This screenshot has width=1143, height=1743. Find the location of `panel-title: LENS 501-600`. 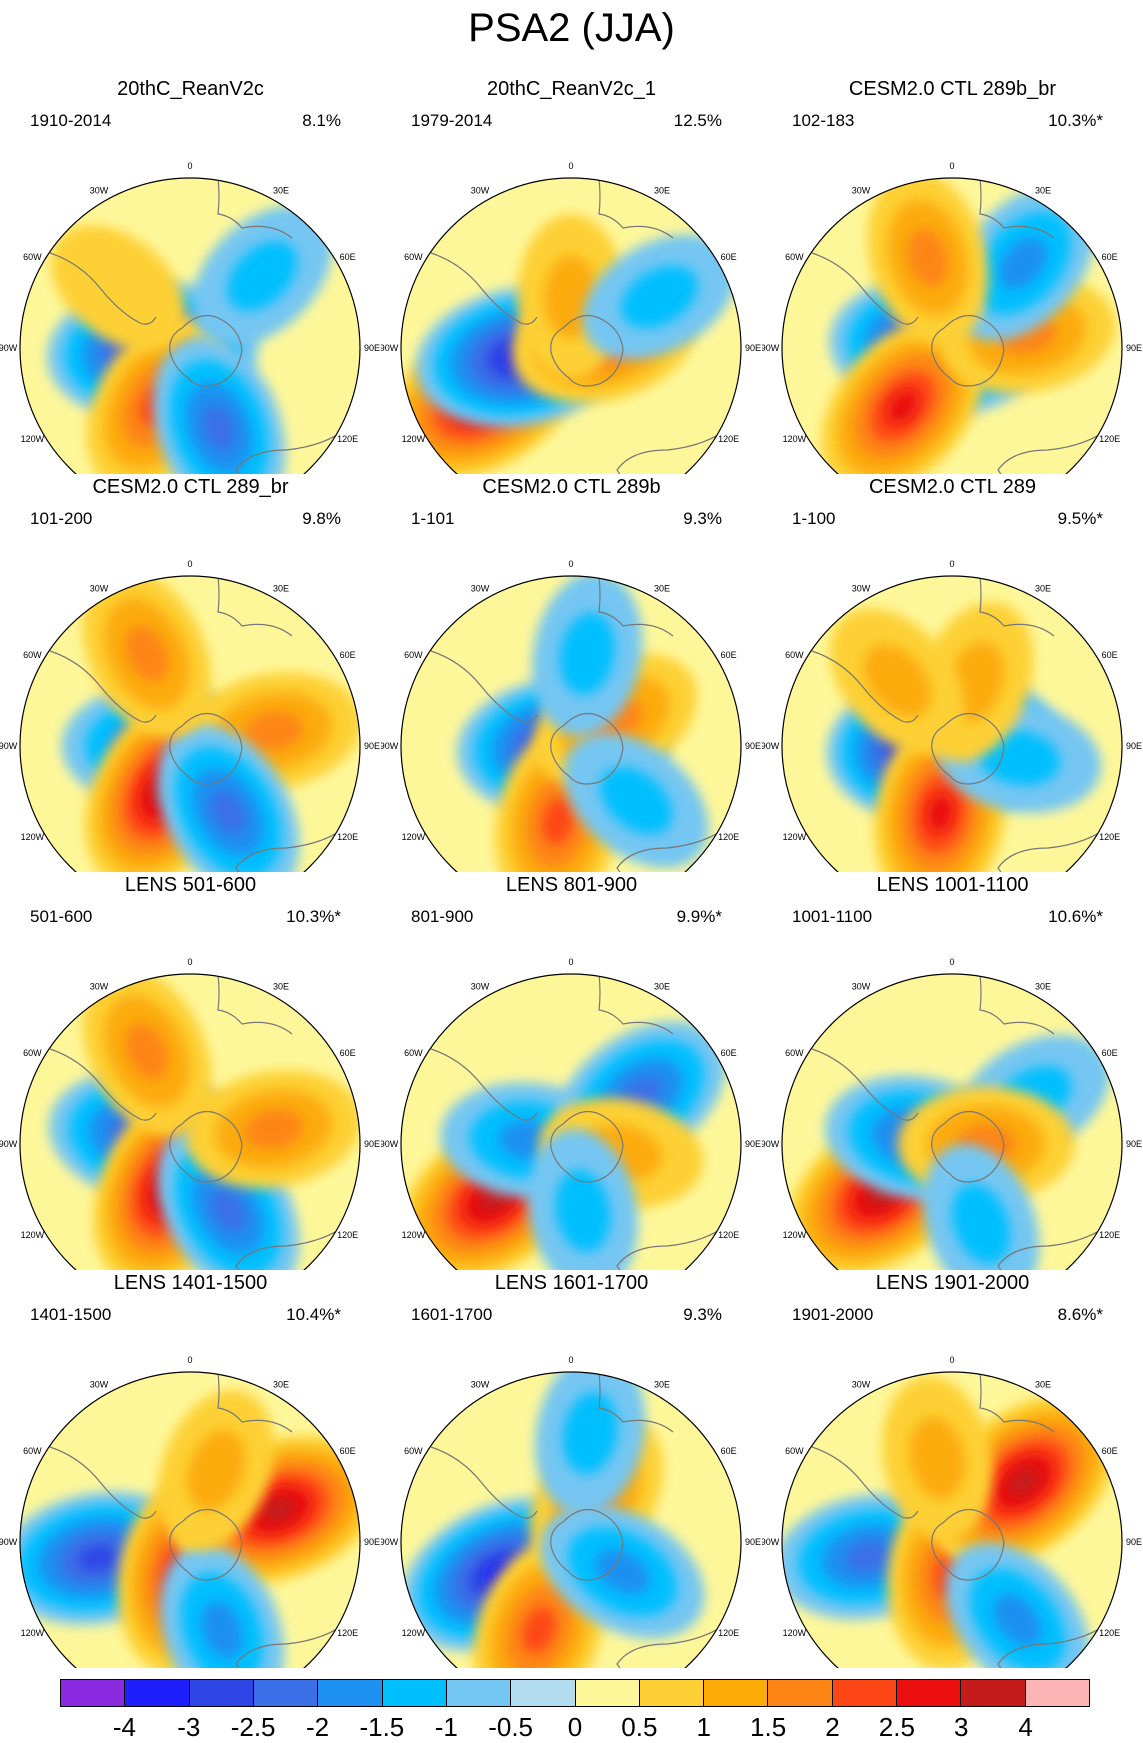

panel-title: LENS 501-600 is located at coordinates (190, 885).